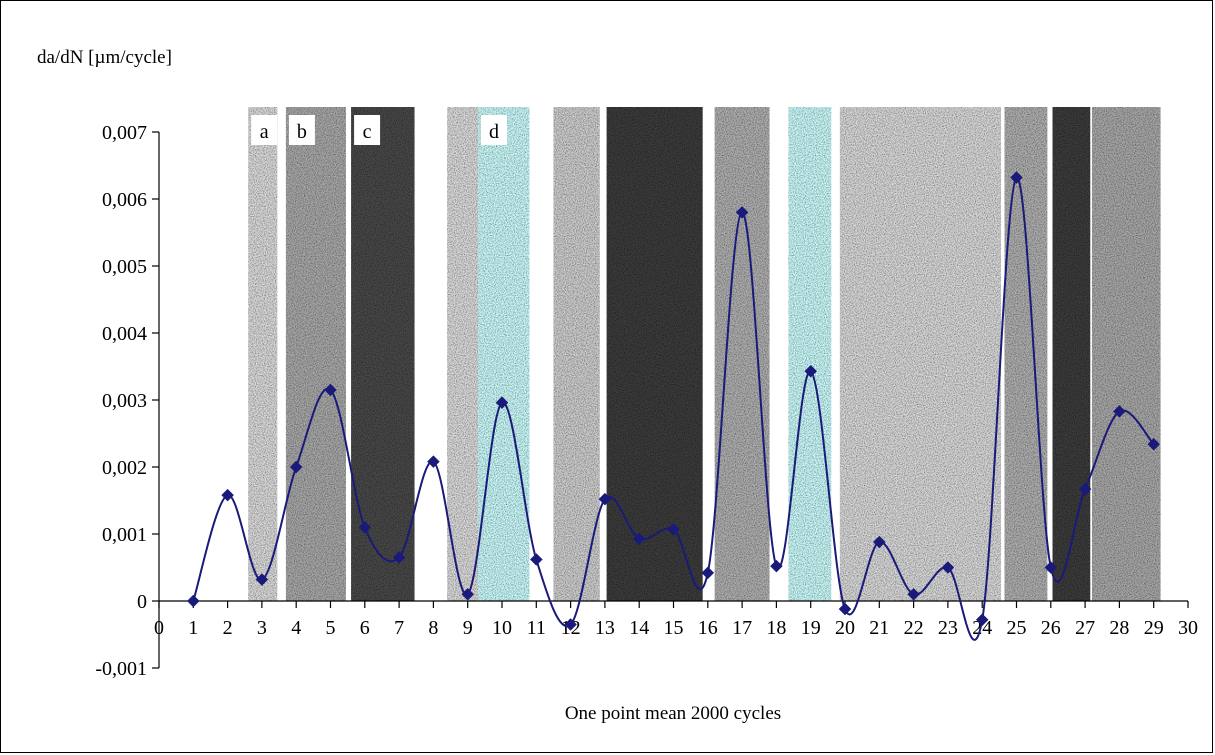 Image resolution: width=1215 pixels, height=755 pixels. Describe the element at coordinates (1051, 628) in the screenshot. I see `x-tick-label: 26` at that location.